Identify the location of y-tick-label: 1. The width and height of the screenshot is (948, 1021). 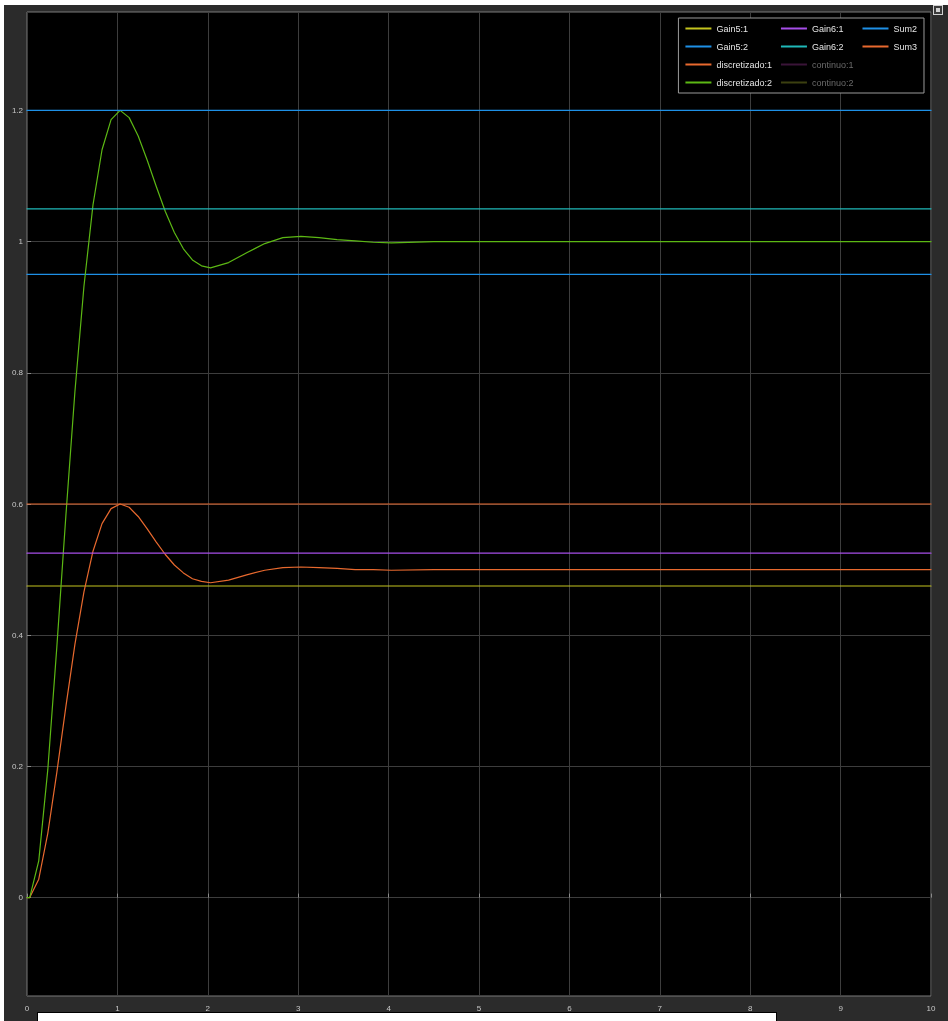
(21, 242).